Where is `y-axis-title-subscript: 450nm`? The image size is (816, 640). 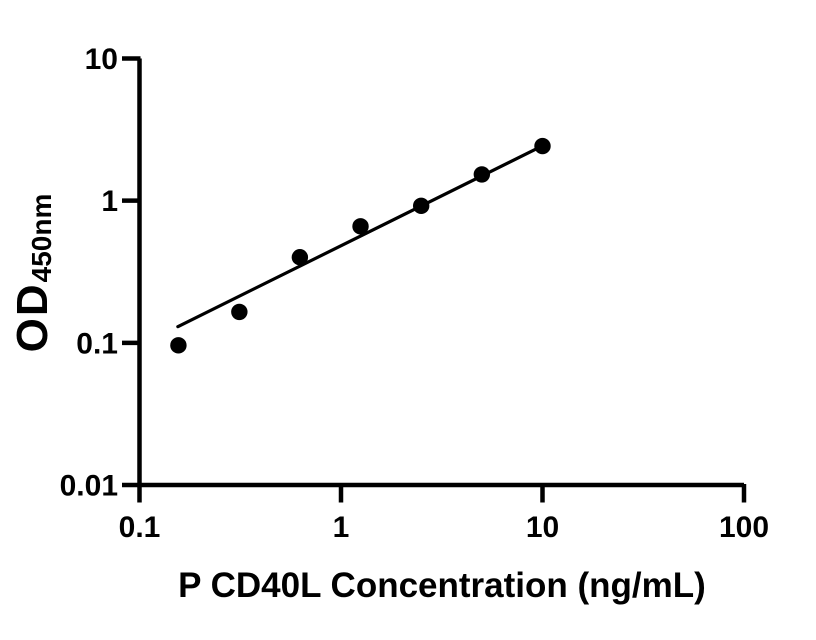 y-axis-title-subscript: 450nm is located at coordinates (41, 238).